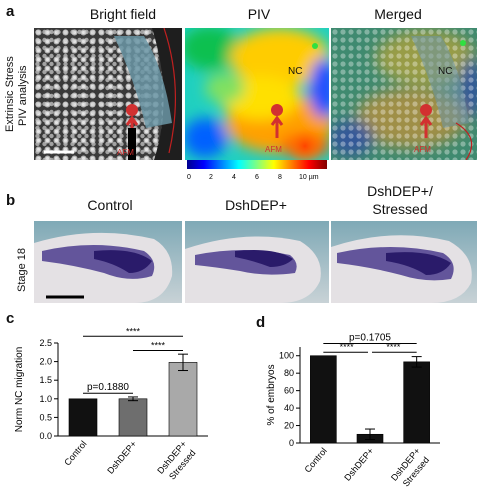 The height and width of the screenshot is (500, 483). What do you see at coordinates (271, 394) in the screenshot?
I see `d-ylabel: % of embryos` at bounding box center [271, 394].